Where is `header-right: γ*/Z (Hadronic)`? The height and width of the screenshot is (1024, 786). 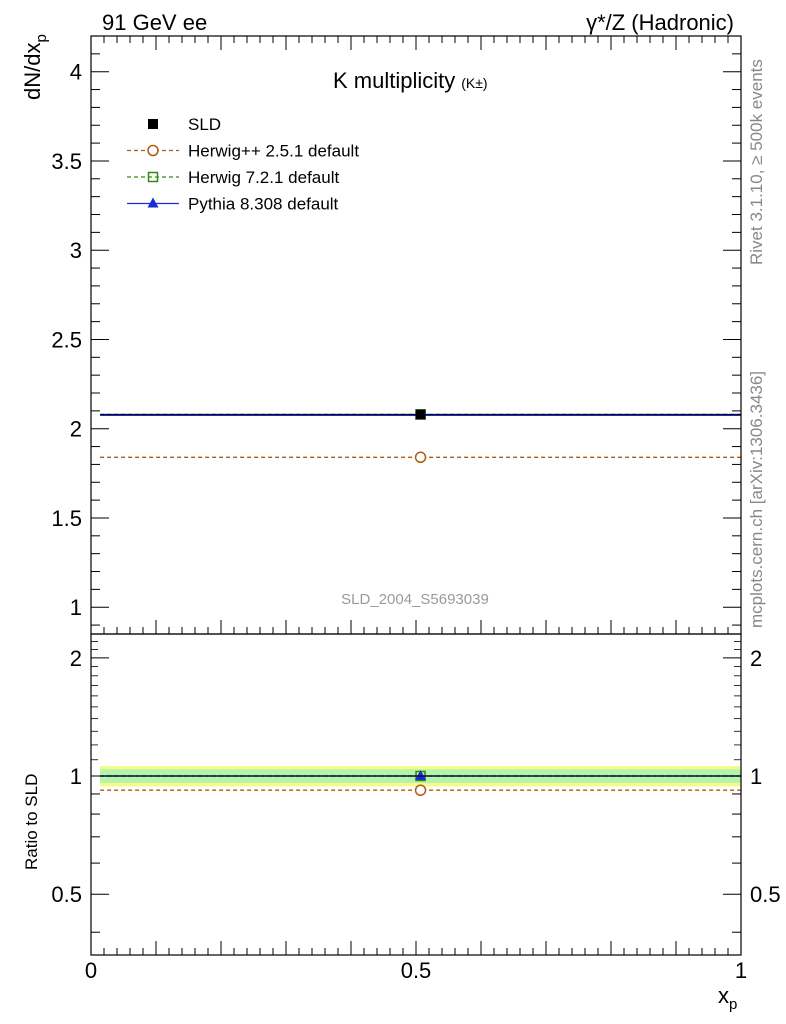
header-right: γ*/Z (Hadronic) is located at coordinates (660, 22).